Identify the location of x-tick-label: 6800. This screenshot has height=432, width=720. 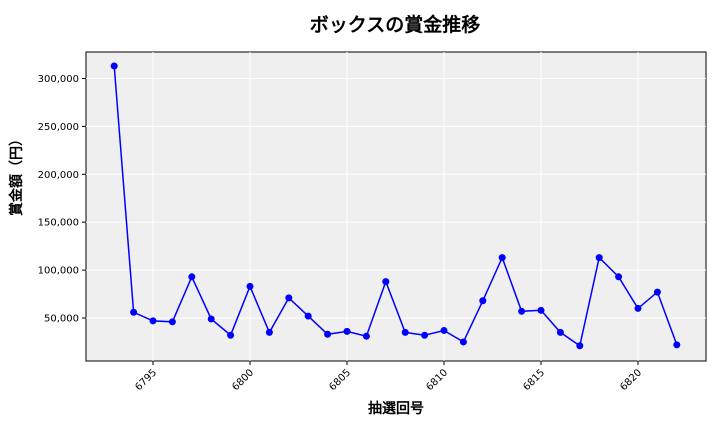
(243, 380).